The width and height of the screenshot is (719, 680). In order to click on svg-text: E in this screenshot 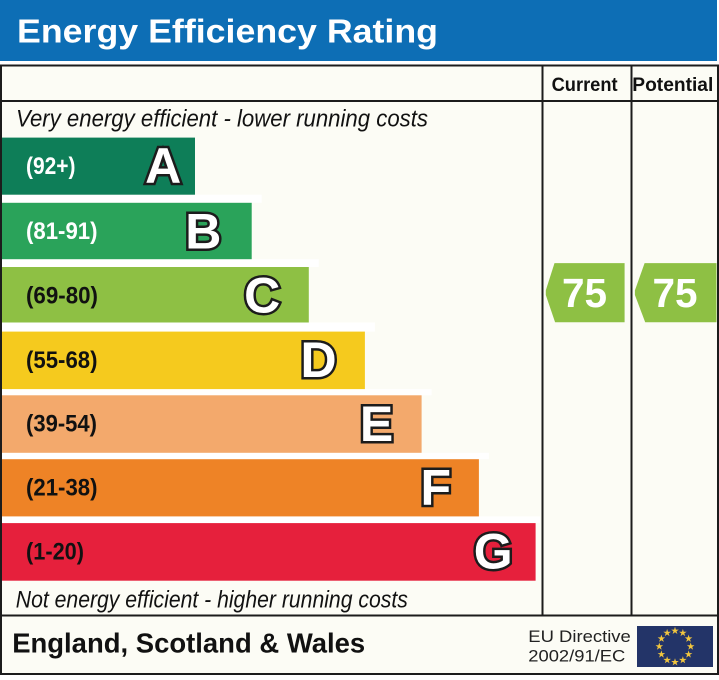, I will do `click(376, 424)`.